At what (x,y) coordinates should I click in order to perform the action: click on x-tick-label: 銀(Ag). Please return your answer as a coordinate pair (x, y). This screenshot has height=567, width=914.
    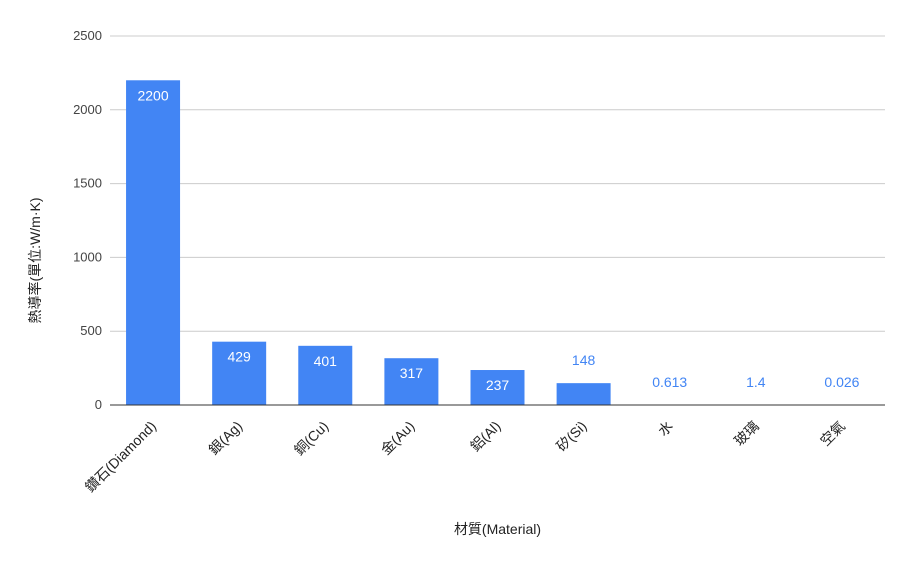
    Looking at the image, I should click on (225, 438).